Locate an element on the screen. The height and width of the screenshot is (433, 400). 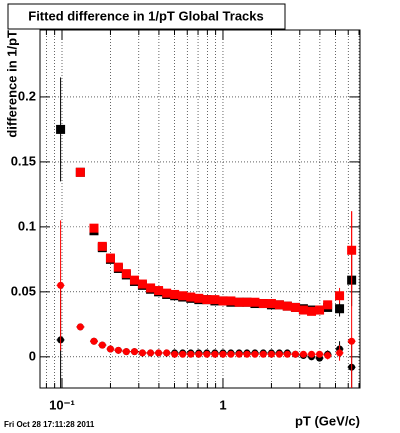
x-axis-label: pT (GeV/c) is located at coordinates (327, 420).